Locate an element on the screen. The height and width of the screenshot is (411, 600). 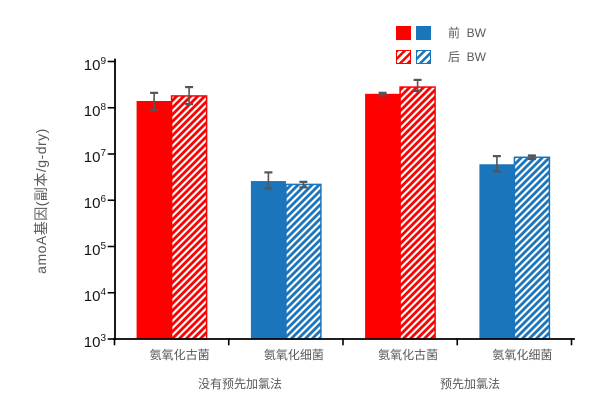
bar-s0-c1 is located at coordinates (268, 260).